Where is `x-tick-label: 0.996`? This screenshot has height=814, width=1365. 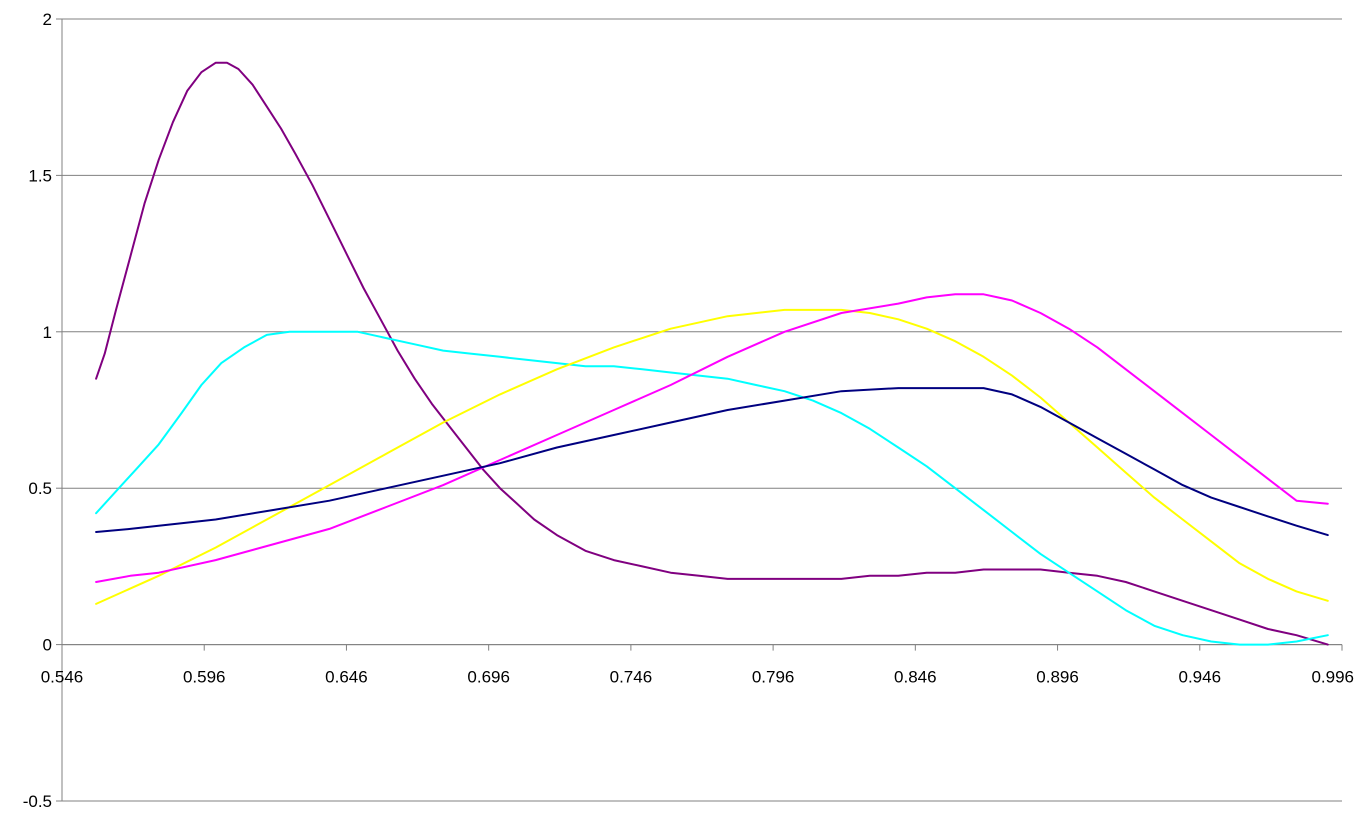 x-tick-label: 0.996 is located at coordinates (1332, 677).